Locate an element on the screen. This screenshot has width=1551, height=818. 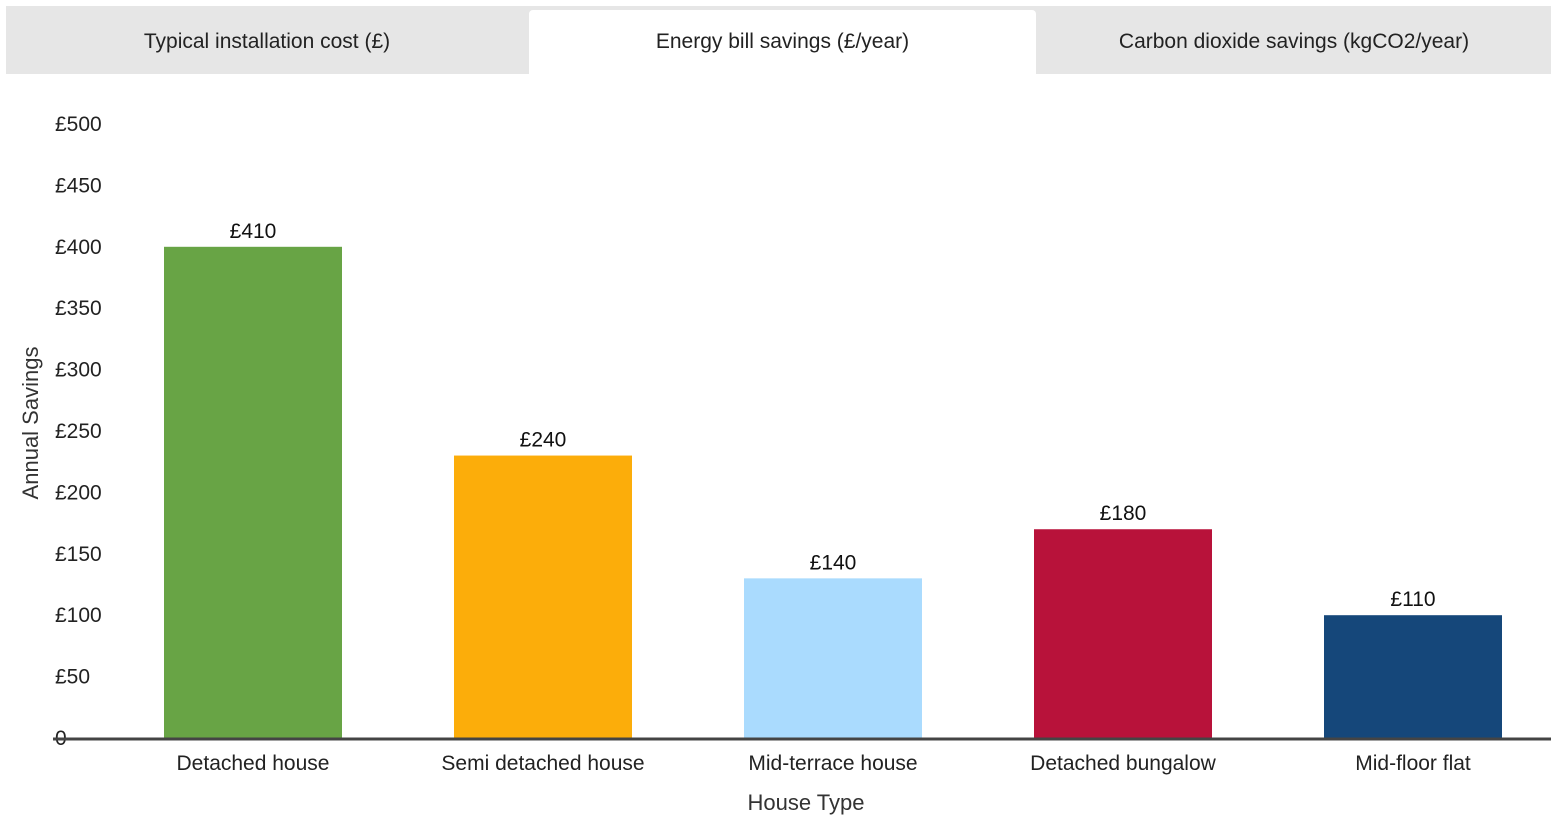
y-tick-label: £350 is located at coordinates (78, 308).